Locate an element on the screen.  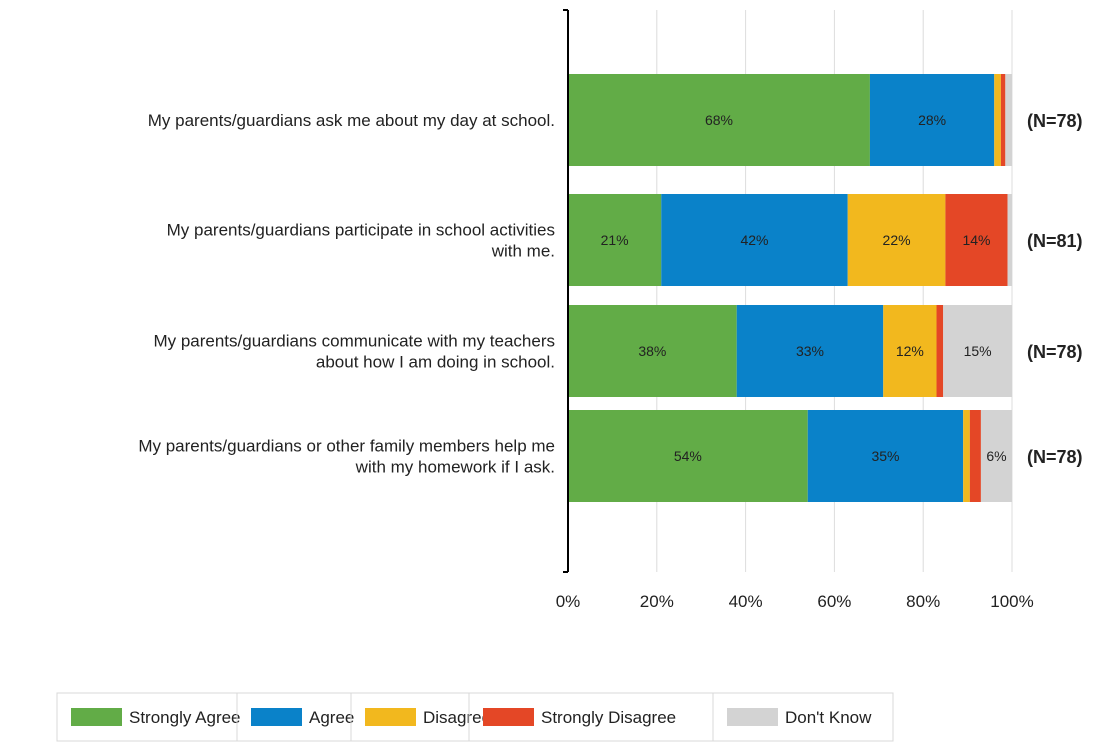
data-label: 15% is located at coordinates (978, 351).